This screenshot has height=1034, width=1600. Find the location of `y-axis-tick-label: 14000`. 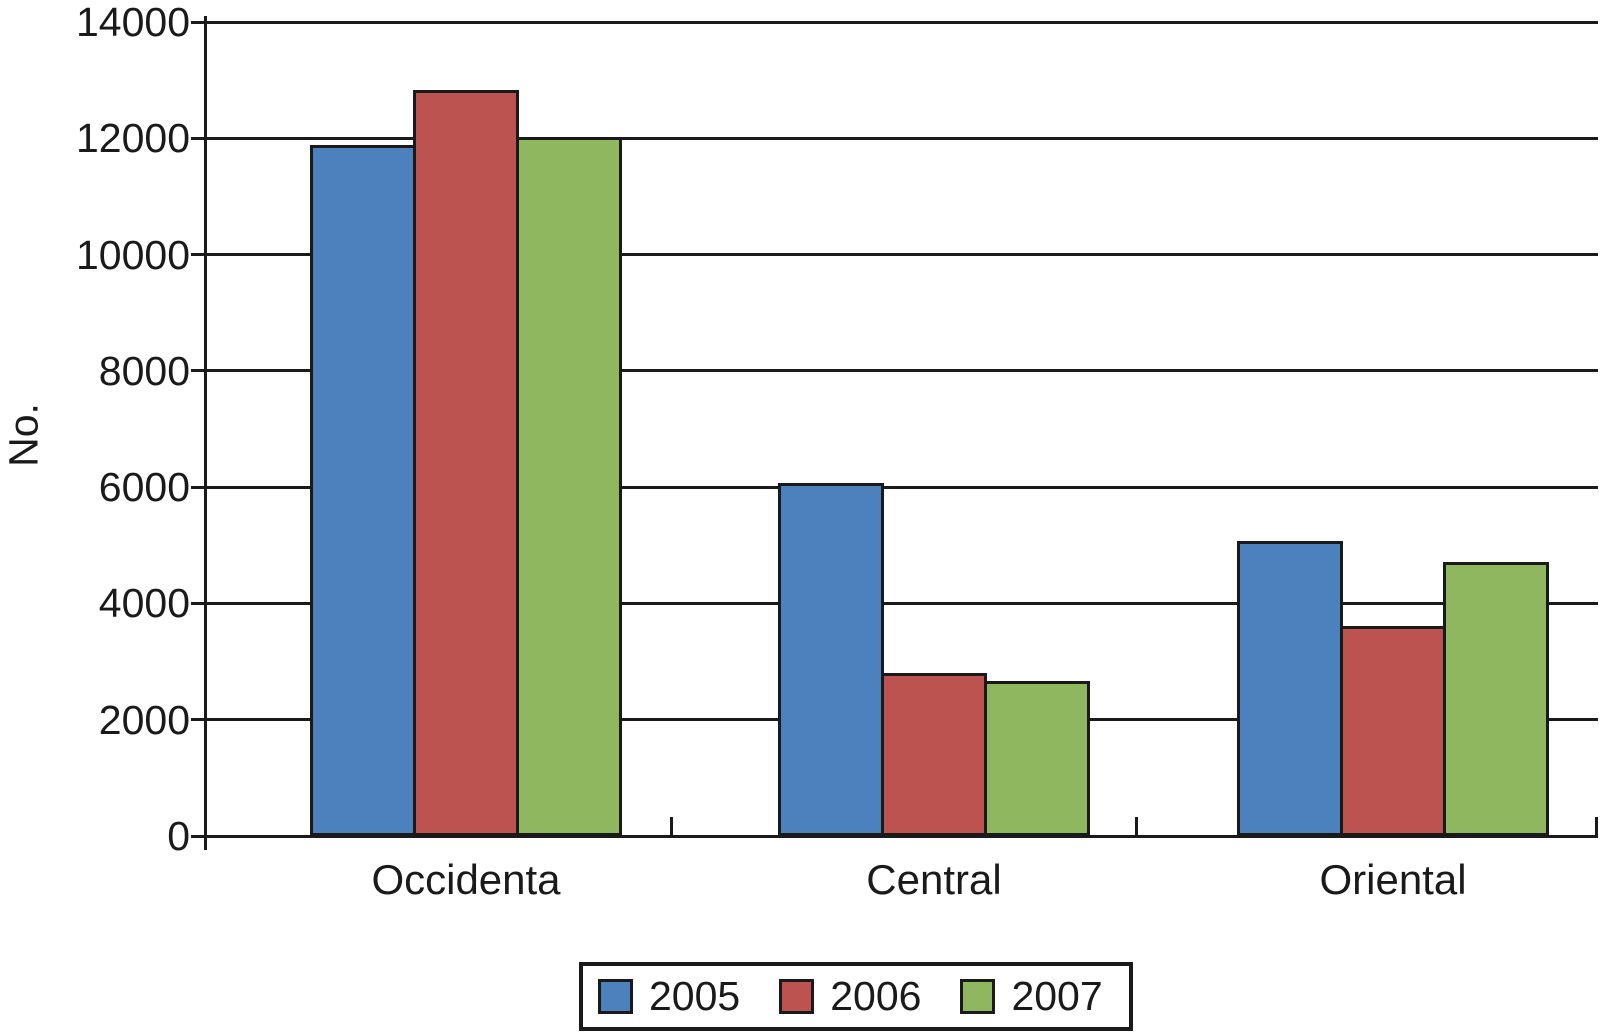

y-axis-tick-label: 14000 is located at coordinates (132, 22).